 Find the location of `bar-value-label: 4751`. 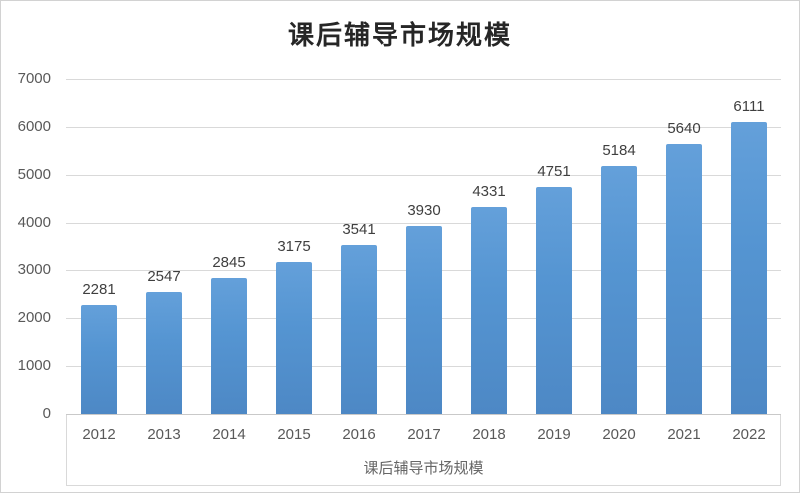

bar-value-label: 4751 is located at coordinates (554, 171).